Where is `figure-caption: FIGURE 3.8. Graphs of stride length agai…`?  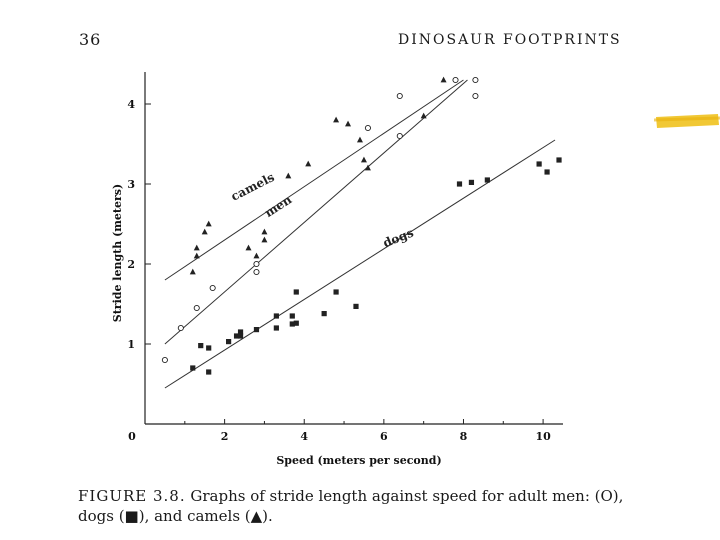 figure-caption: FIGURE 3.8. Graphs of stride length agai… is located at coordinates (358, 506).